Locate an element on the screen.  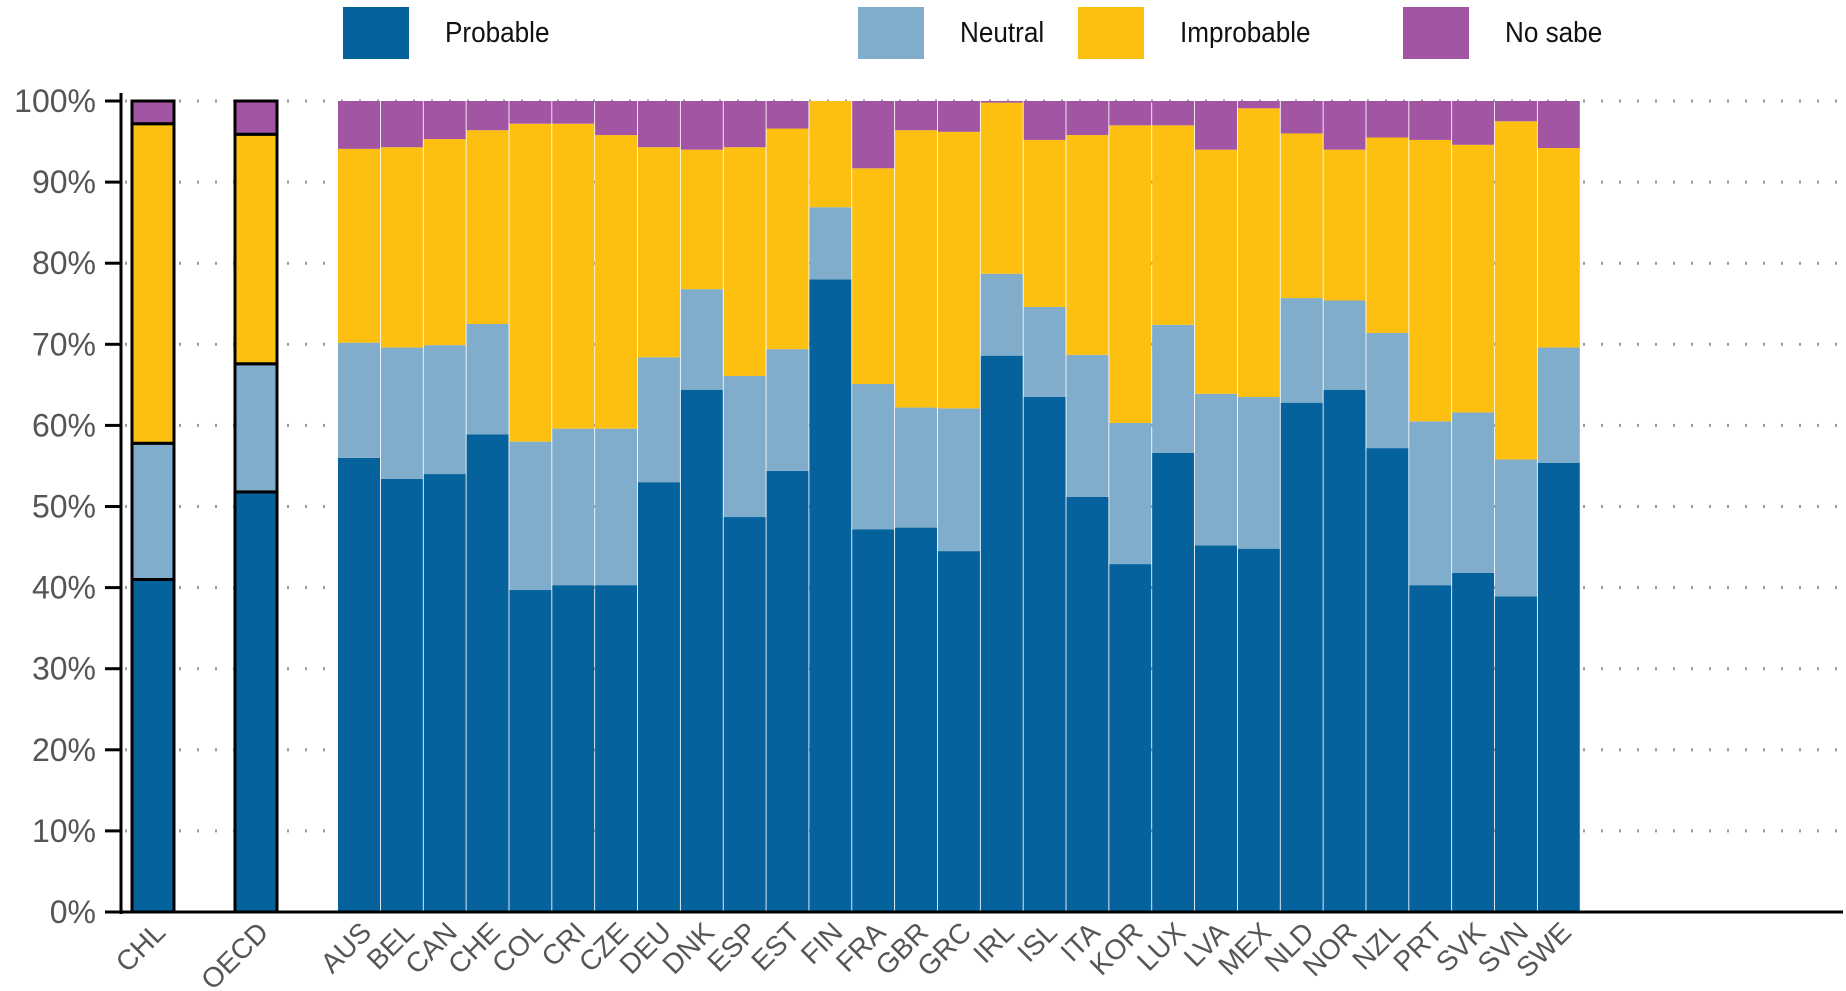
bar-segment-svk-neutral is located at coordinates (1473, 493).